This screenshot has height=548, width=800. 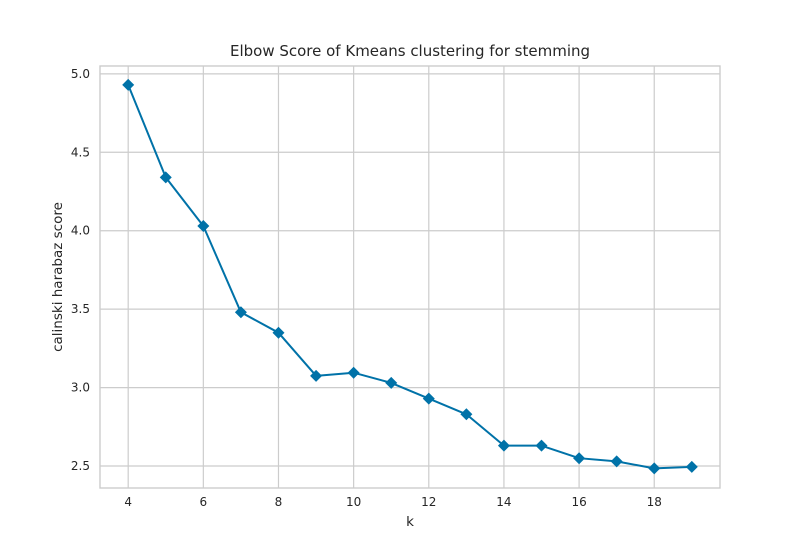 What do you see at coordinates (279, 502) in the screenshot?
I see `x-tick-label: 8` at bounding box center [279, 502].